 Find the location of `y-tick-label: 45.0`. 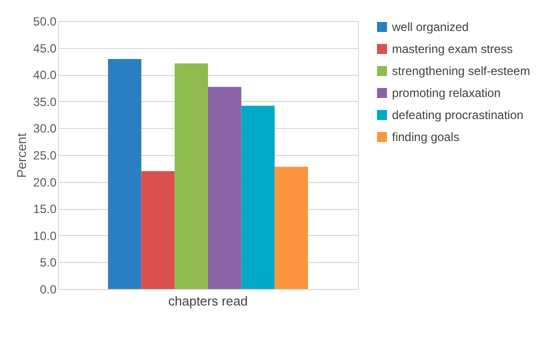

y-tick-label: 45.0 is located at coordinates (45, 48).